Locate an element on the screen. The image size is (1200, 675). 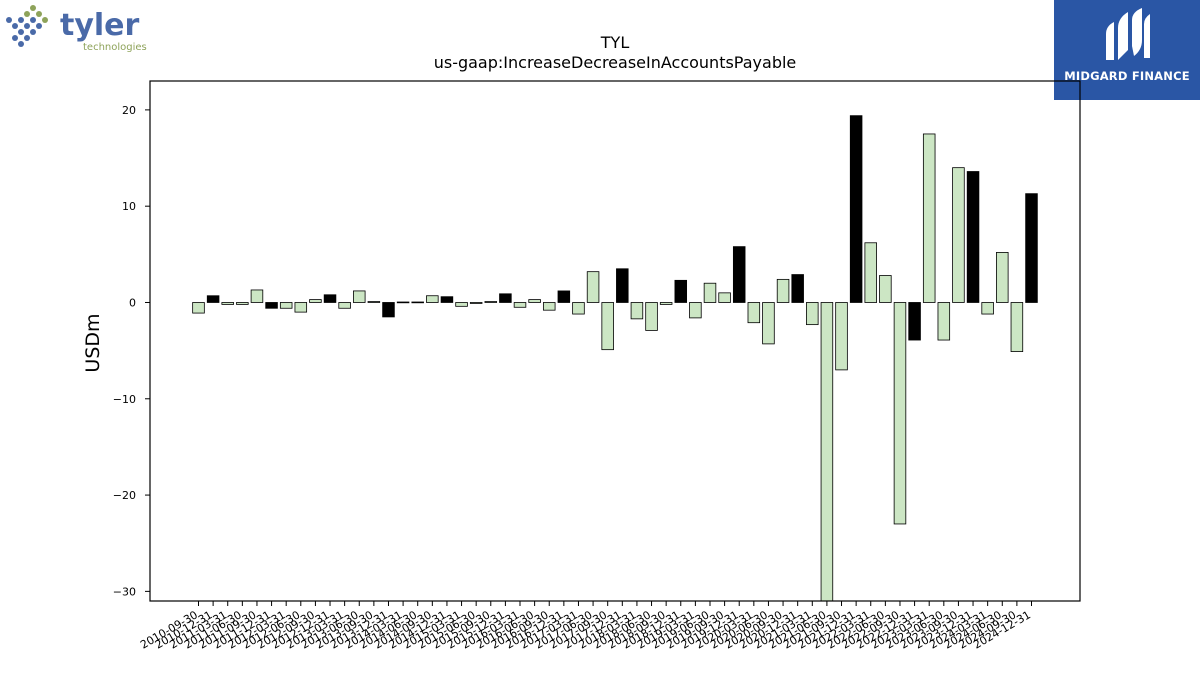
tyler-logo: tyler technologies is located at coordinates (80, 30).